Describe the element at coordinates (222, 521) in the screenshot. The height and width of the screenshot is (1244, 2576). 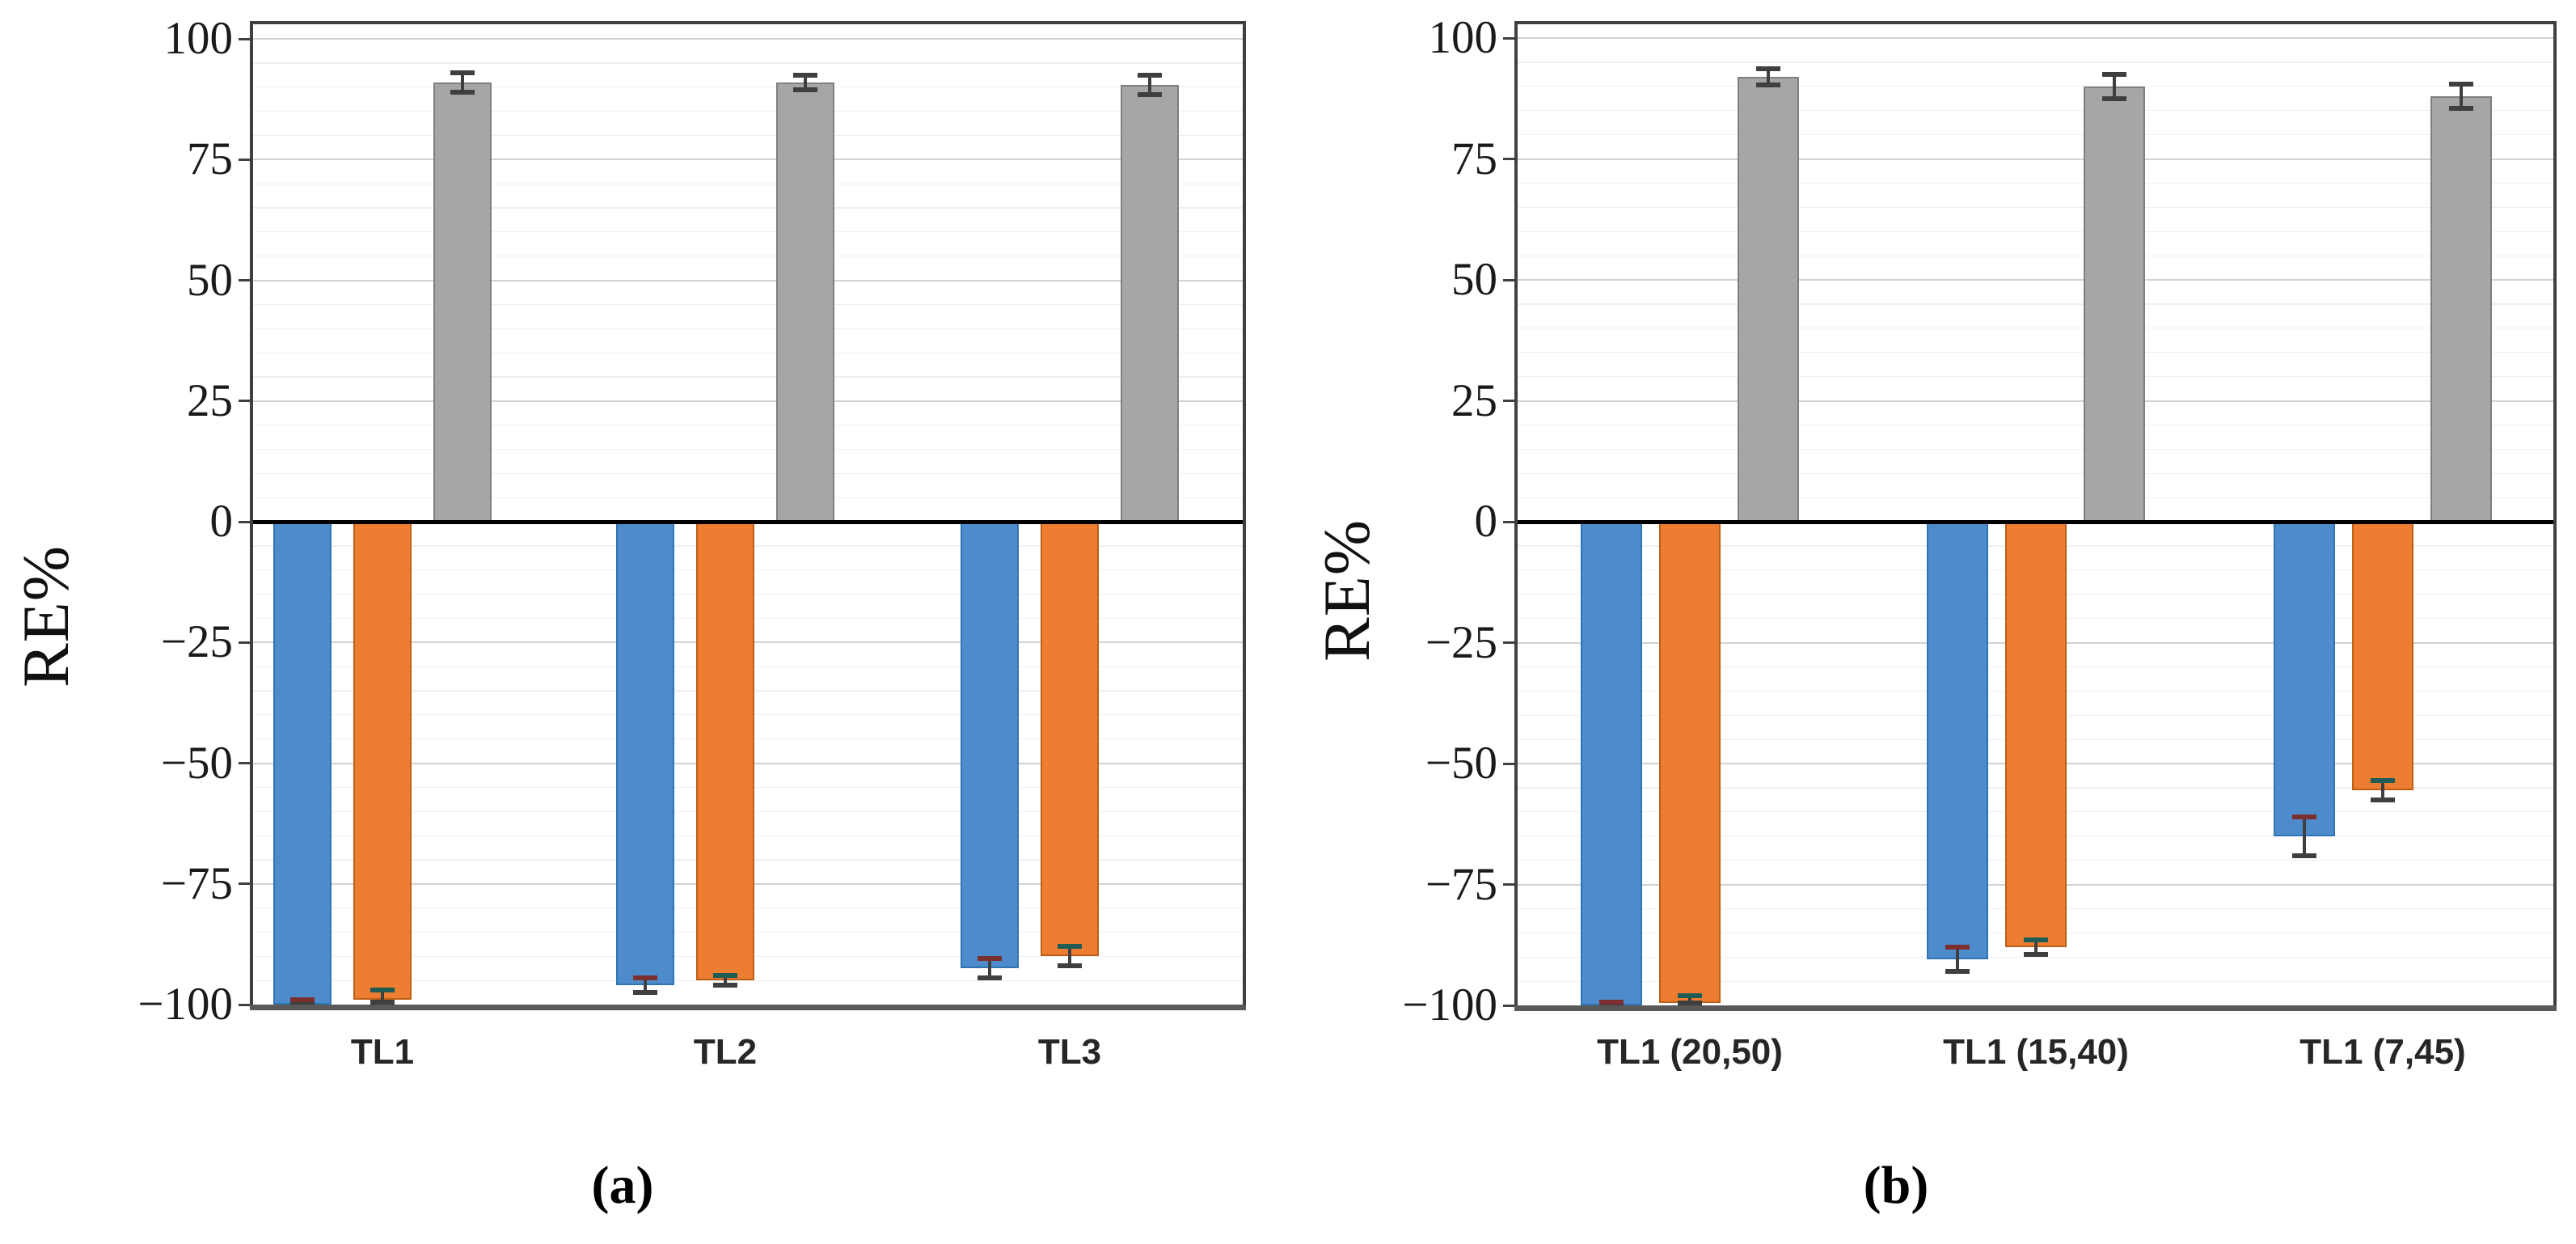
I see `y-tick-label: 0` at that location.